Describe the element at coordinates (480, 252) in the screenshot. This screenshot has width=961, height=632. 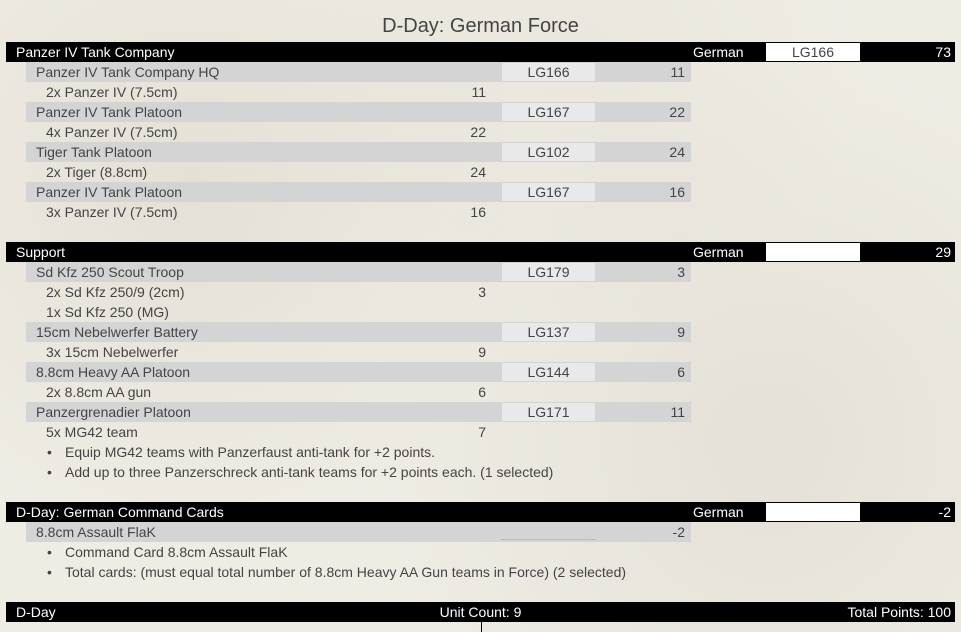
I see `section-header-support: Support German 29` at that location.